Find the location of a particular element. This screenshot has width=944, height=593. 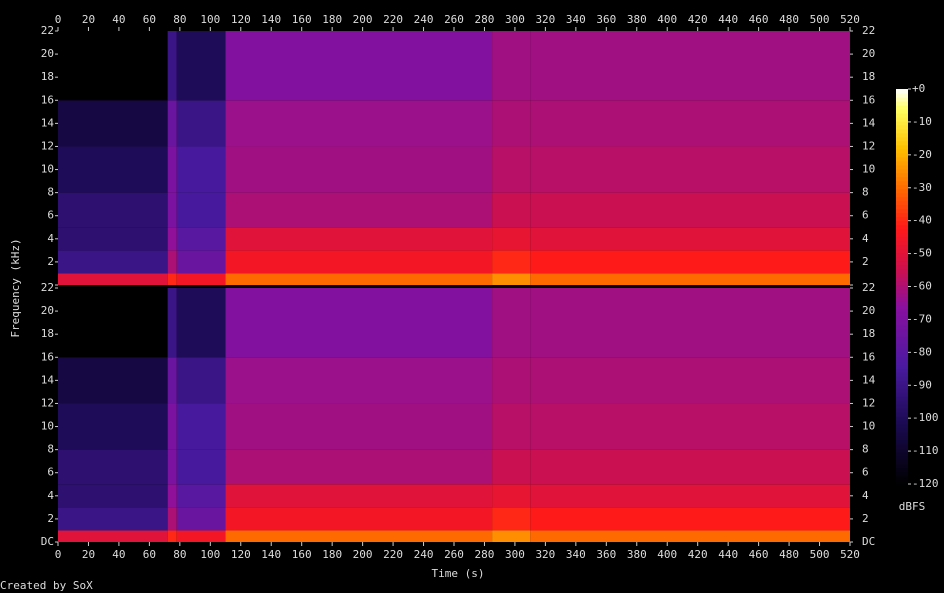

colorbar-tick-label: -110 is located at coordinates (925, 450).